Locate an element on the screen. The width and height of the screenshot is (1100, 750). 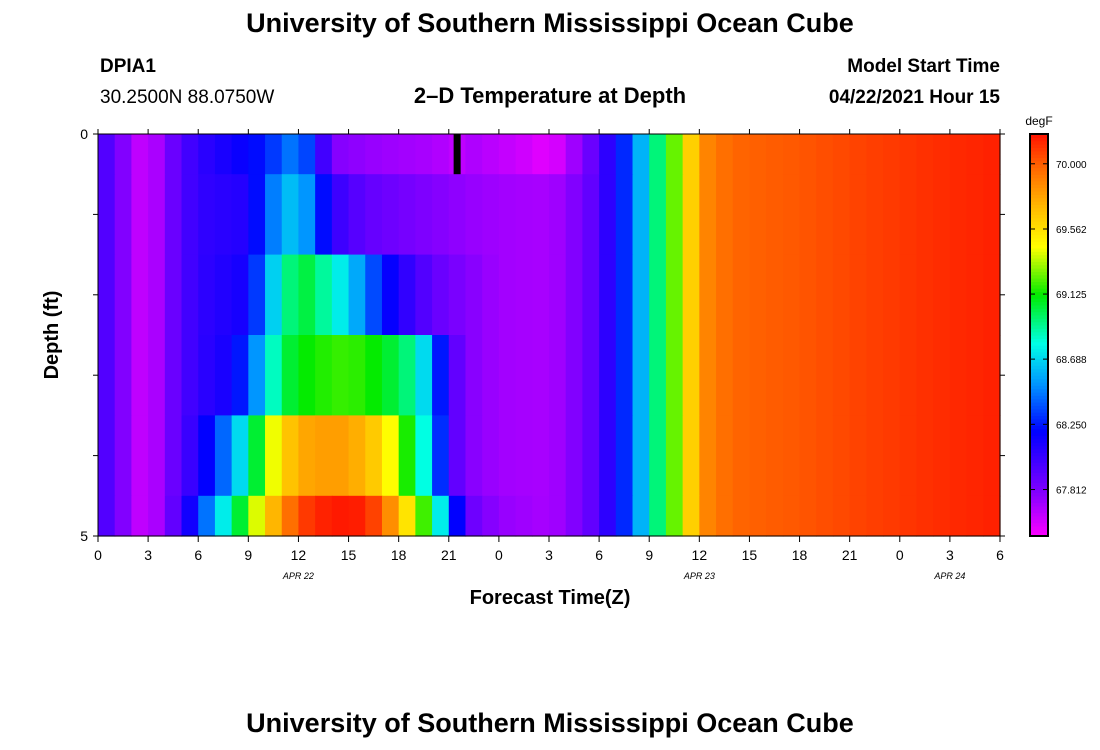
x-tick-label: 0 is located at coordinates (499, 555).